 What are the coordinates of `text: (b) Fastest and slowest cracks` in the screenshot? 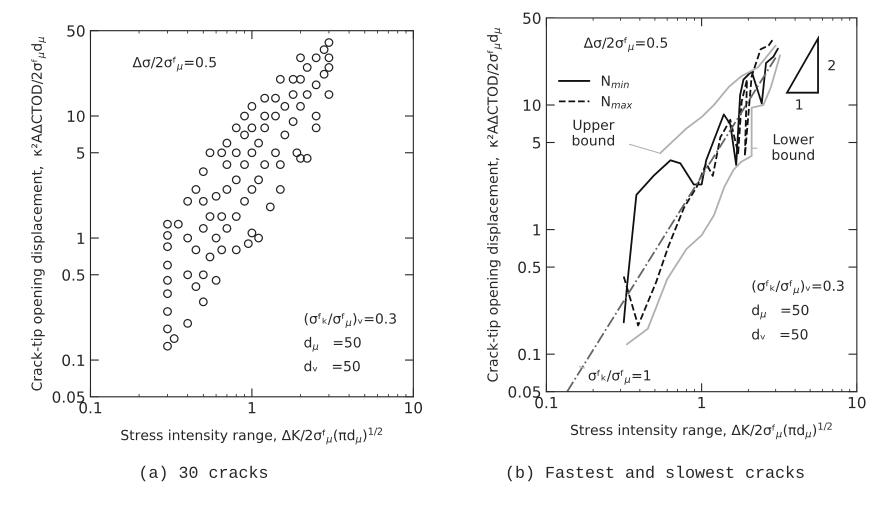 It's located at (656, 474).